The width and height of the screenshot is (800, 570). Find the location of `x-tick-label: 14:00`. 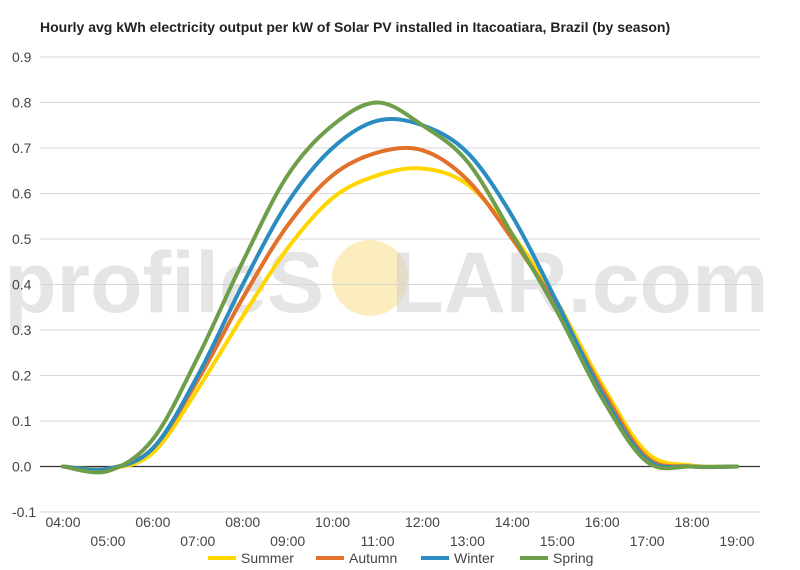

x-tick-label: 14:00 is located at coordinates (512, 522).